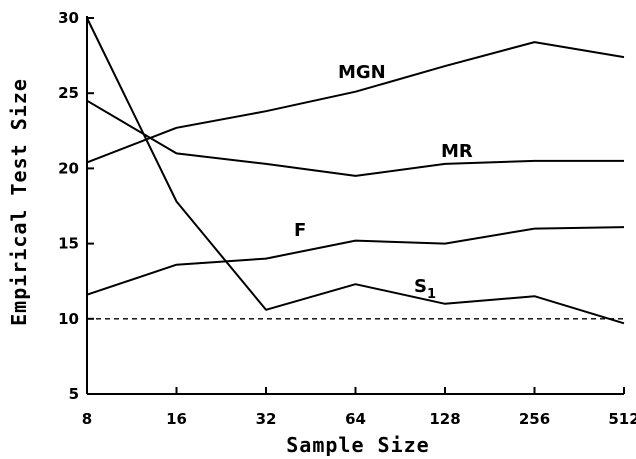  I want to click on x-tick-label: 32, so click(266, 419).